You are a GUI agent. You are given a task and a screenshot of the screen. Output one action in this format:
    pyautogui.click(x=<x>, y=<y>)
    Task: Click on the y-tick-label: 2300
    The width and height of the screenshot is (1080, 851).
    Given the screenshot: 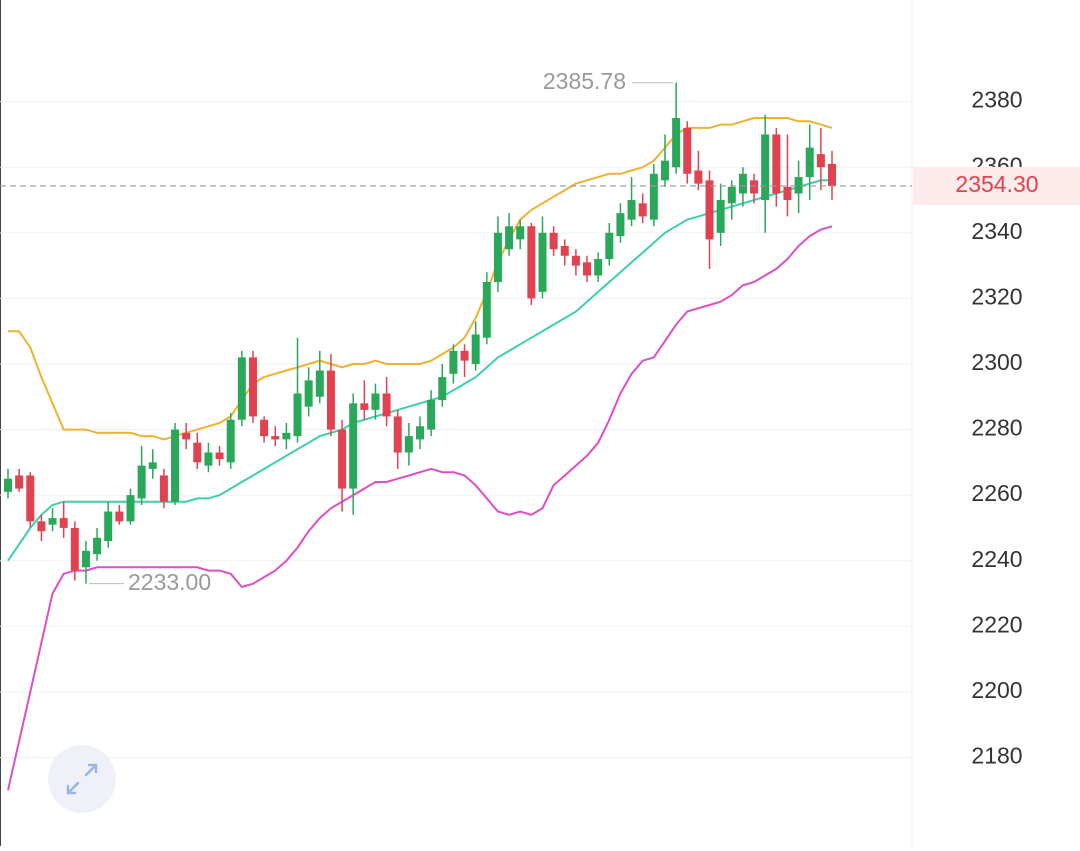 What is the action you would take?
    pyautogui.click(x=996, y=362)
    